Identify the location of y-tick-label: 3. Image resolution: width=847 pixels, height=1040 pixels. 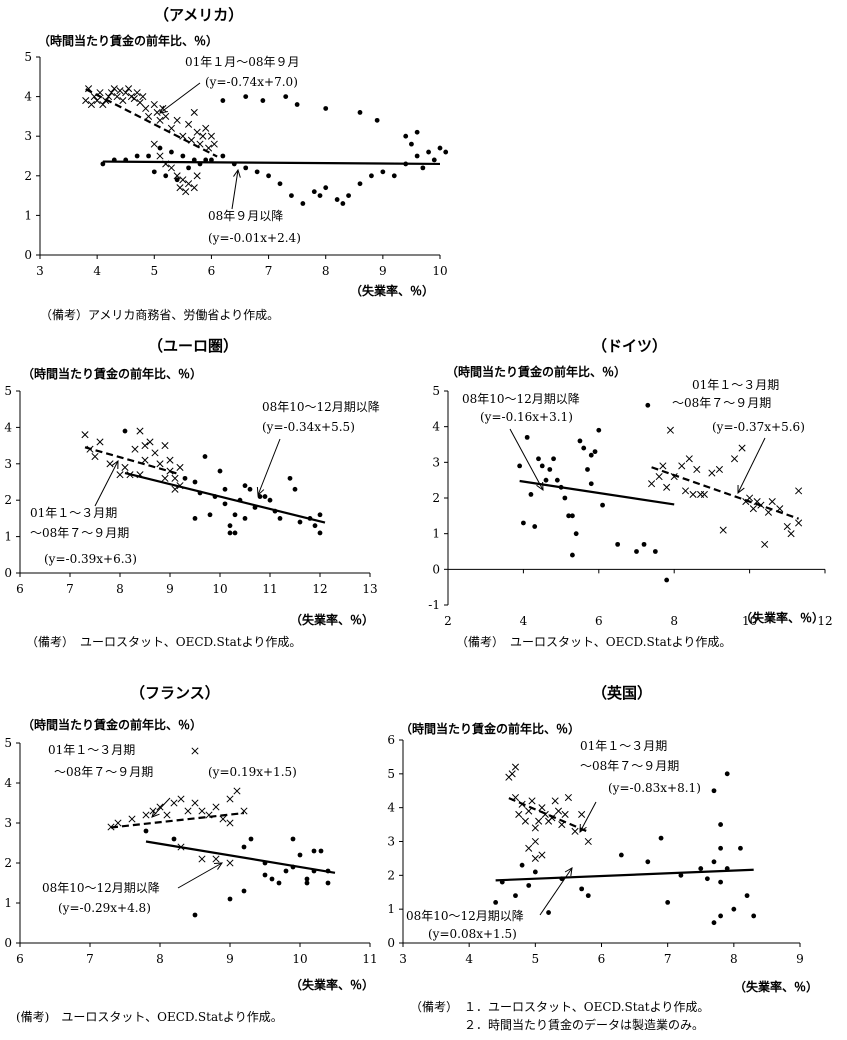
(391, 842).